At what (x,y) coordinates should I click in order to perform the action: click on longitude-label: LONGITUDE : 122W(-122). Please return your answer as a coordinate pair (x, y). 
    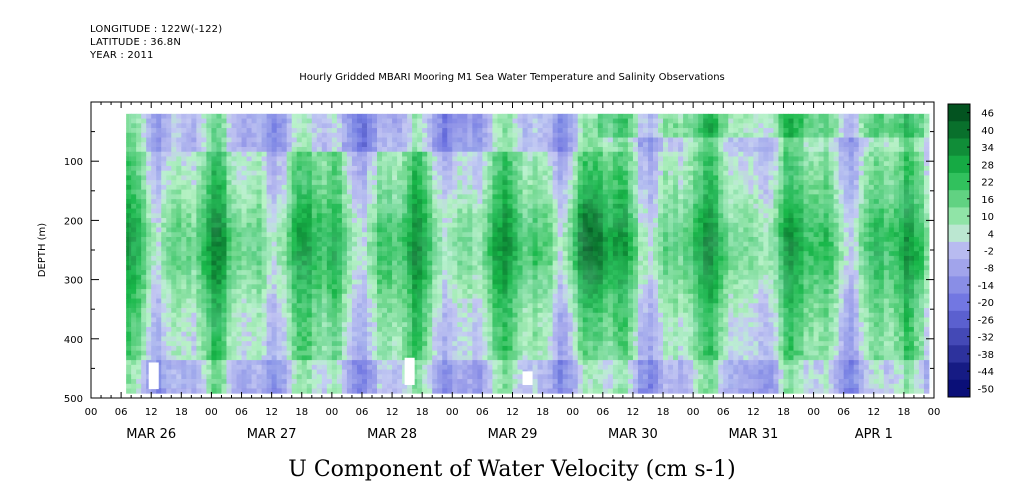
    Looking at the image, I should click on (156, 29).